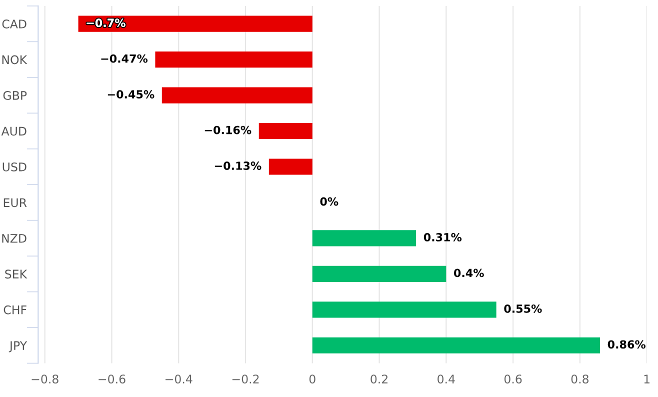 Image resolution: width=658 pixels, height=397 pixels. What do you see at coordinates (238, 166) in the screenshot?
I see `data-label: −0.13%` at bounding box center [238, 166].